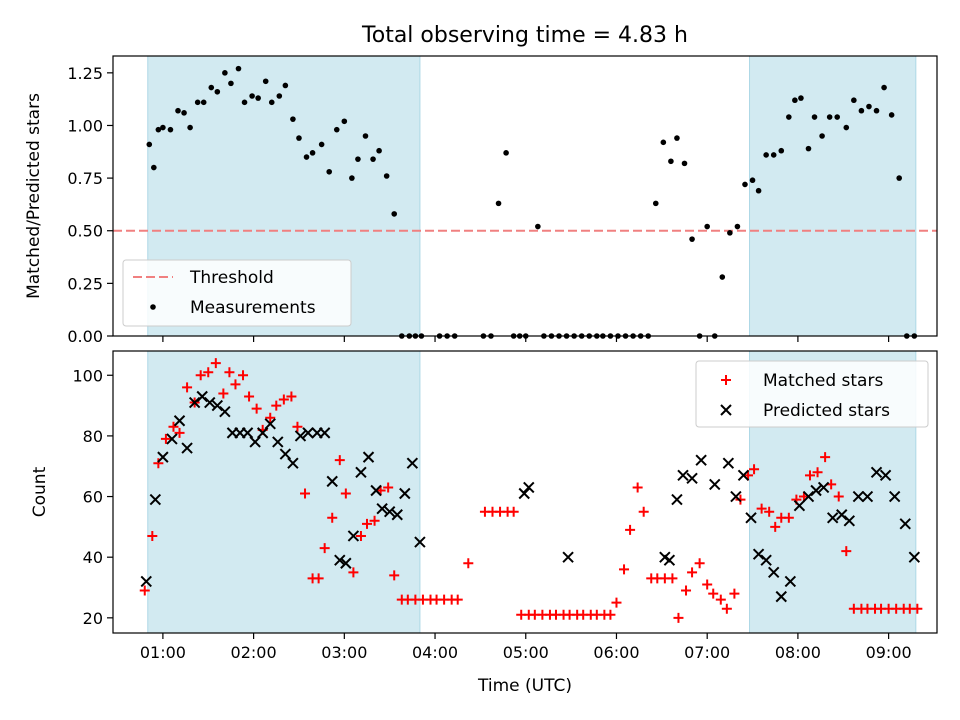  Describe the element at coordinates (85, 73) in the screenshot. I see `y-tick-label: 1.25` at that location.